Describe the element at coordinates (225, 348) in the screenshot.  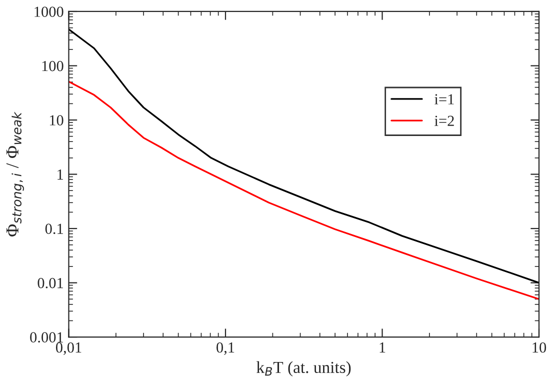
I see `x-tick-label: 0,1` at that location.